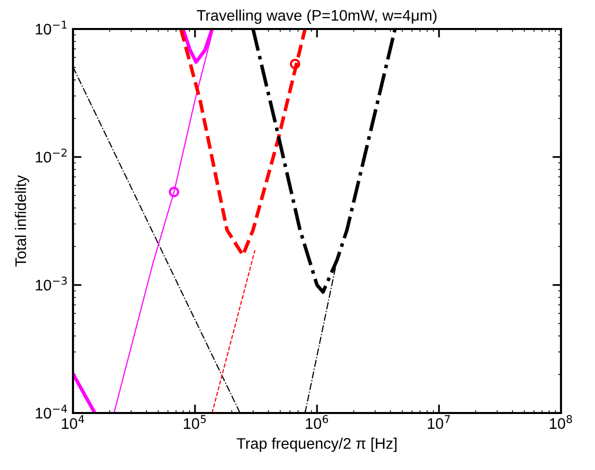  What do you see at coordinates (51, 155) in the screenshot?
I see `y-tick-label: 10$^{−2}$` at bounding box center [51, 155].